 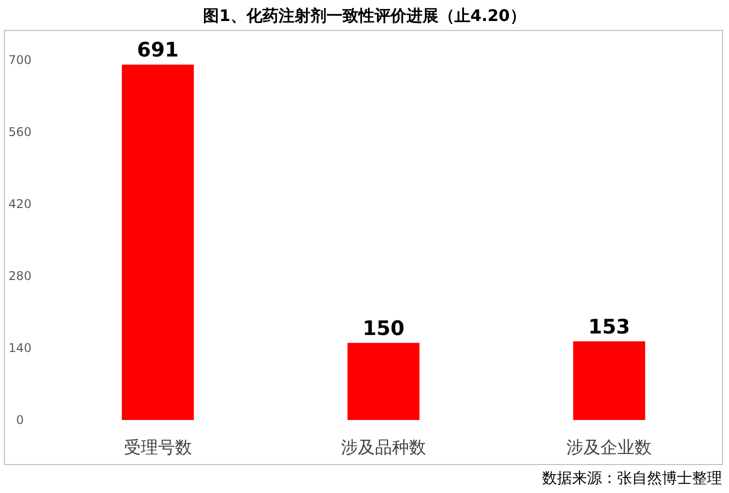 What do you see at coordinates (609, 326) in the screenshot?
I see `data-label: 153` at bounding box center [609, 326].